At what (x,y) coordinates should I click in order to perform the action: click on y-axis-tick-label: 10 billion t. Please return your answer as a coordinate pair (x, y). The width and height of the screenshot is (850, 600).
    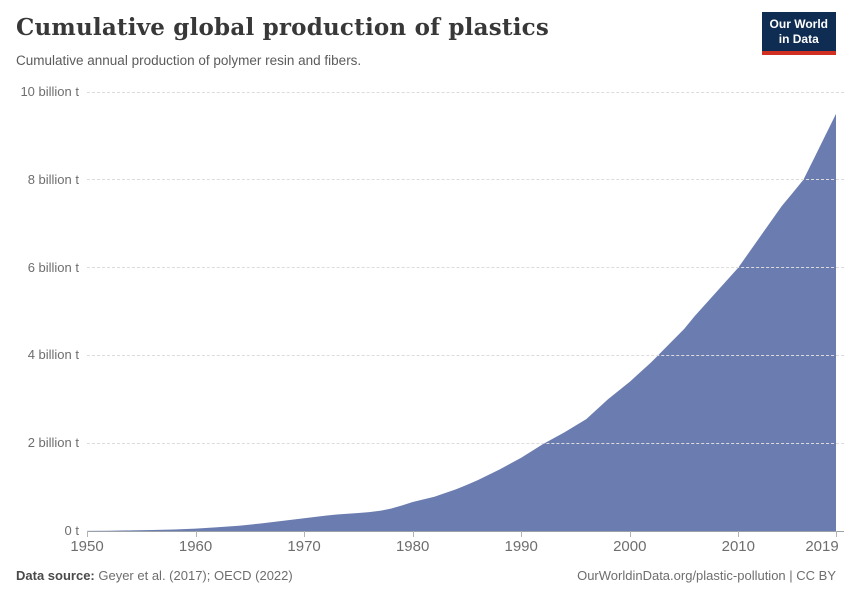
    Looking at the image, I should click on (49, 91).